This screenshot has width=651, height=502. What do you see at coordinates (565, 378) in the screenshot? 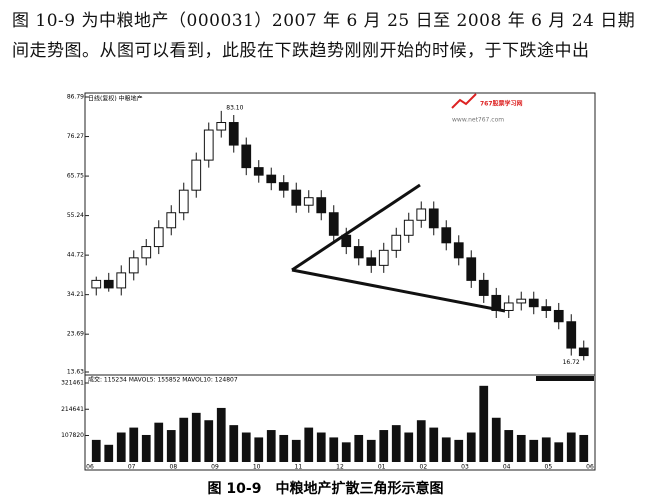
I see `scroll-bar` at bounding box center [565, 378].